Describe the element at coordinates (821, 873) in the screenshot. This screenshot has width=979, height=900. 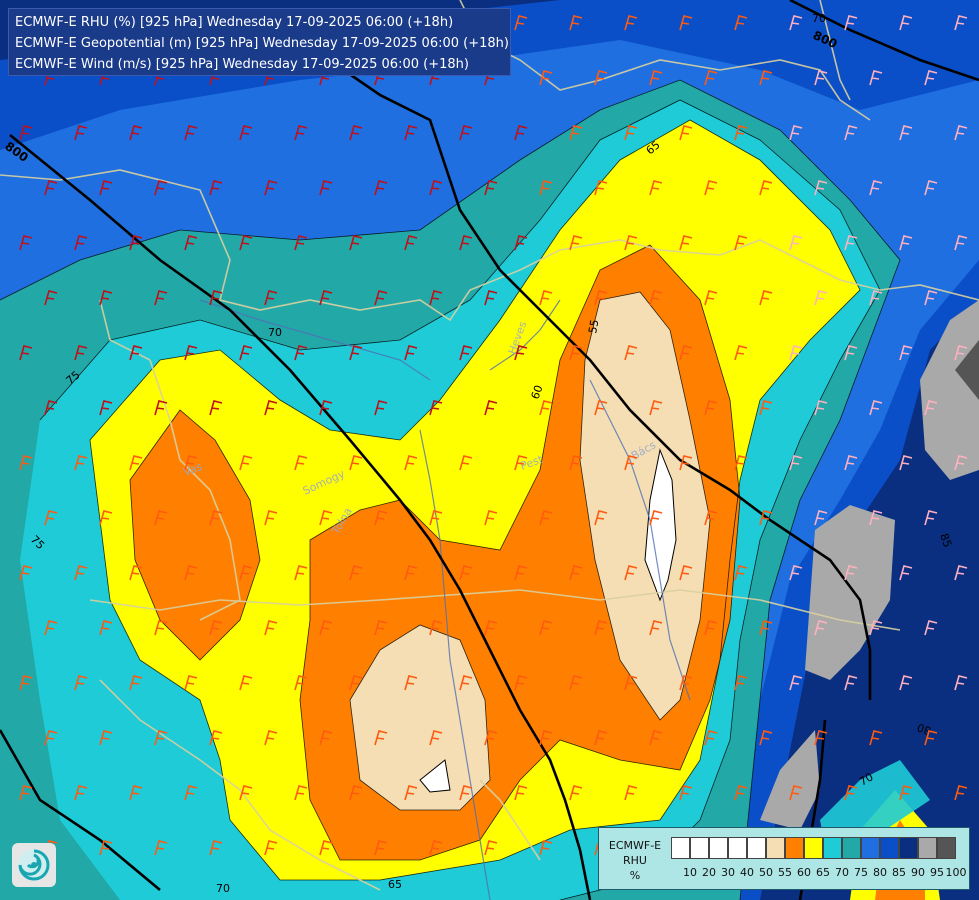
I see `legend-ticks: 10 20 30 40 50 55 60 65 70 75 80 85 90 95 100` at that location.